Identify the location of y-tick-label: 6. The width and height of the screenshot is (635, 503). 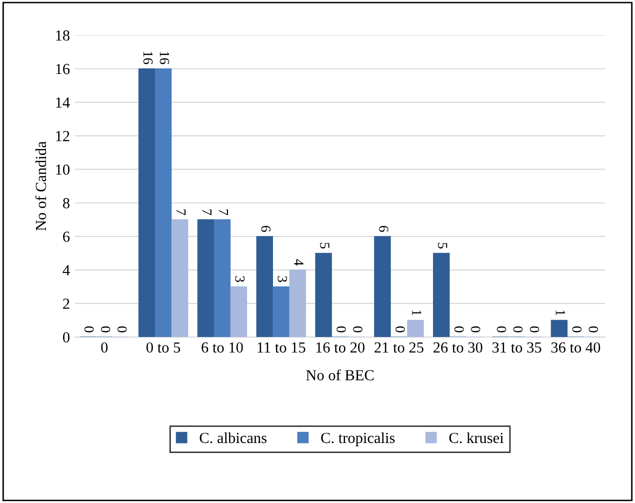
(66, 237).